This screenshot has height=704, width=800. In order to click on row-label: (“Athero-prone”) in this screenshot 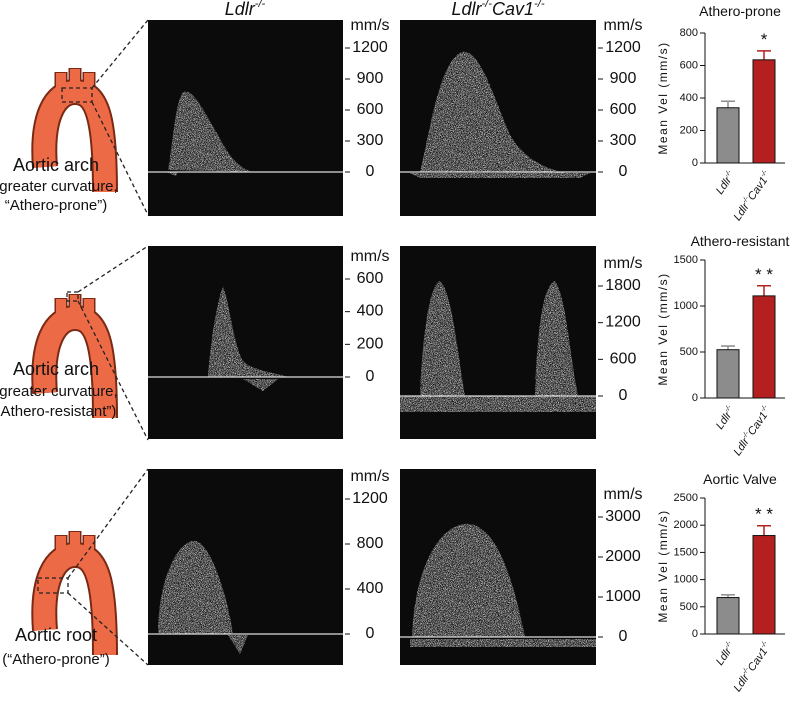, I will do `click(56, 659)`.